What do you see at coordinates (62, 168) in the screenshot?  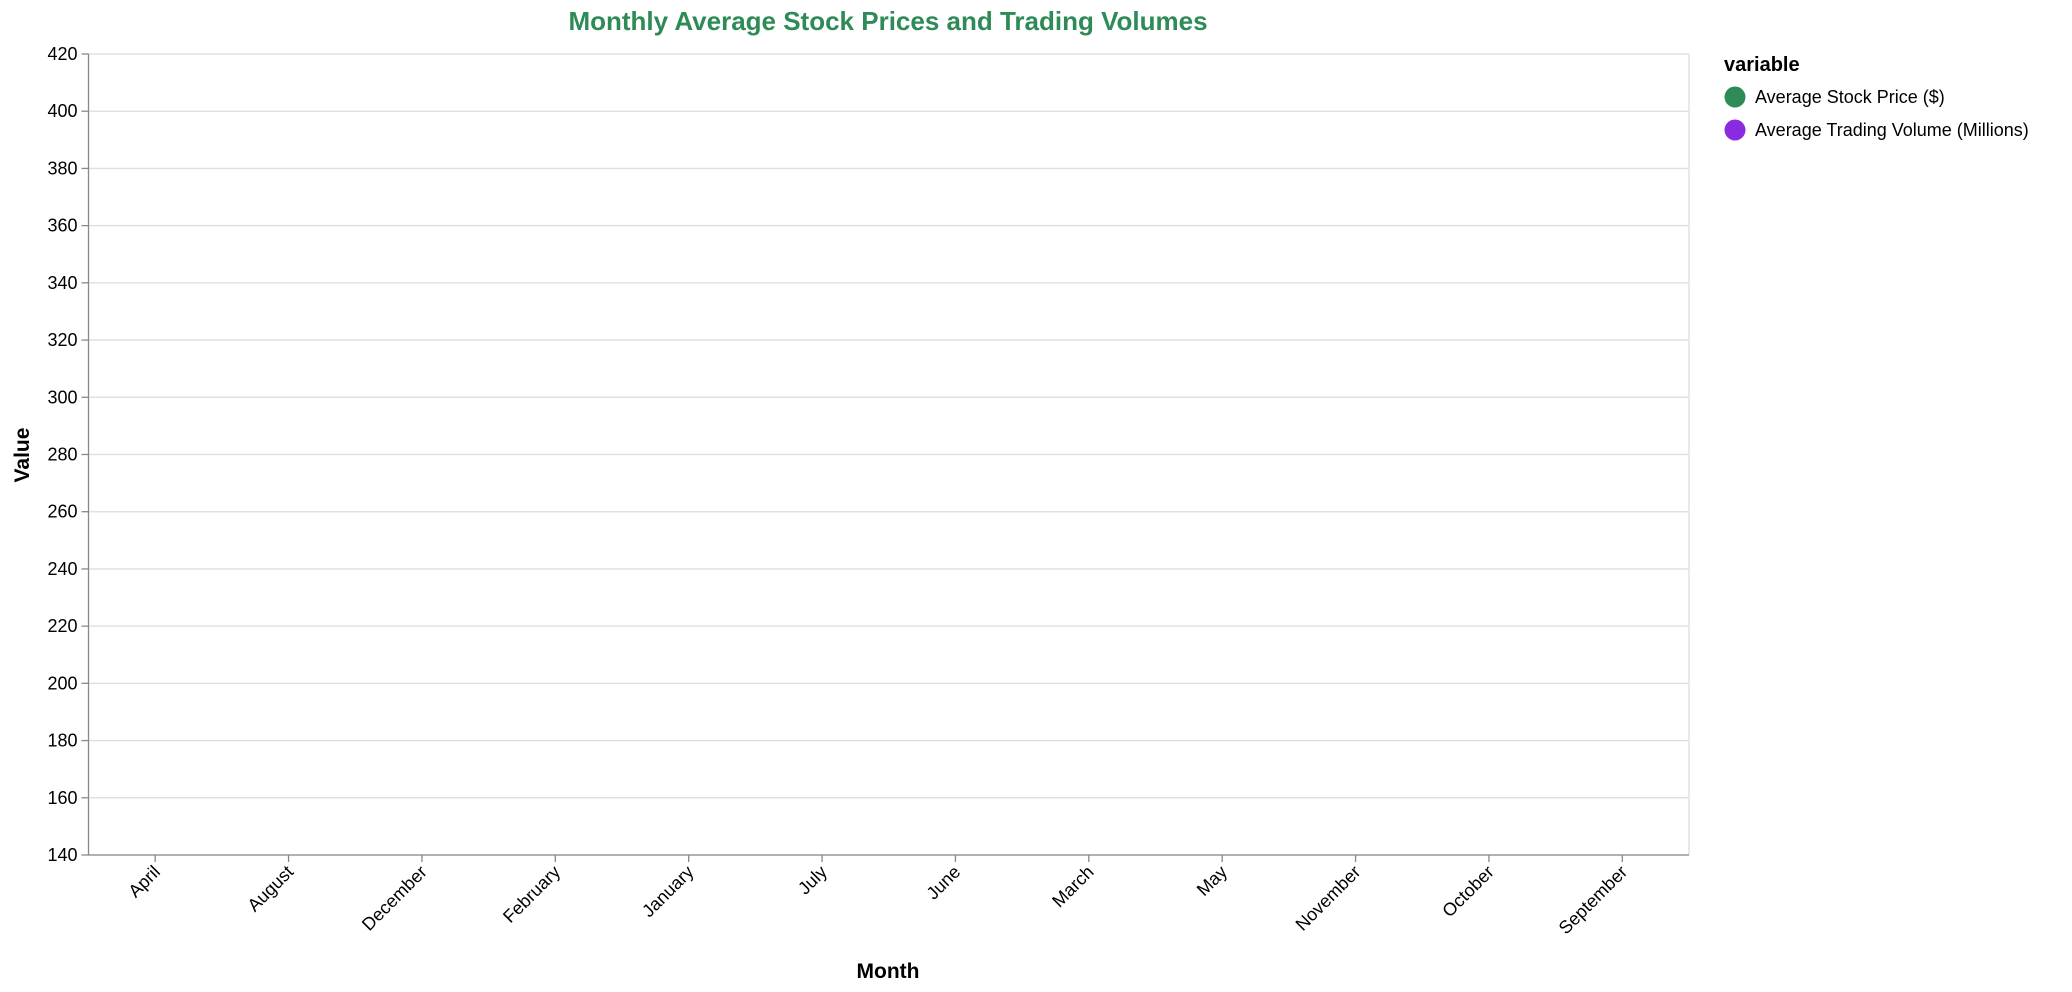 I see `y-tick-label: 380` at bounding box center [62, 168].